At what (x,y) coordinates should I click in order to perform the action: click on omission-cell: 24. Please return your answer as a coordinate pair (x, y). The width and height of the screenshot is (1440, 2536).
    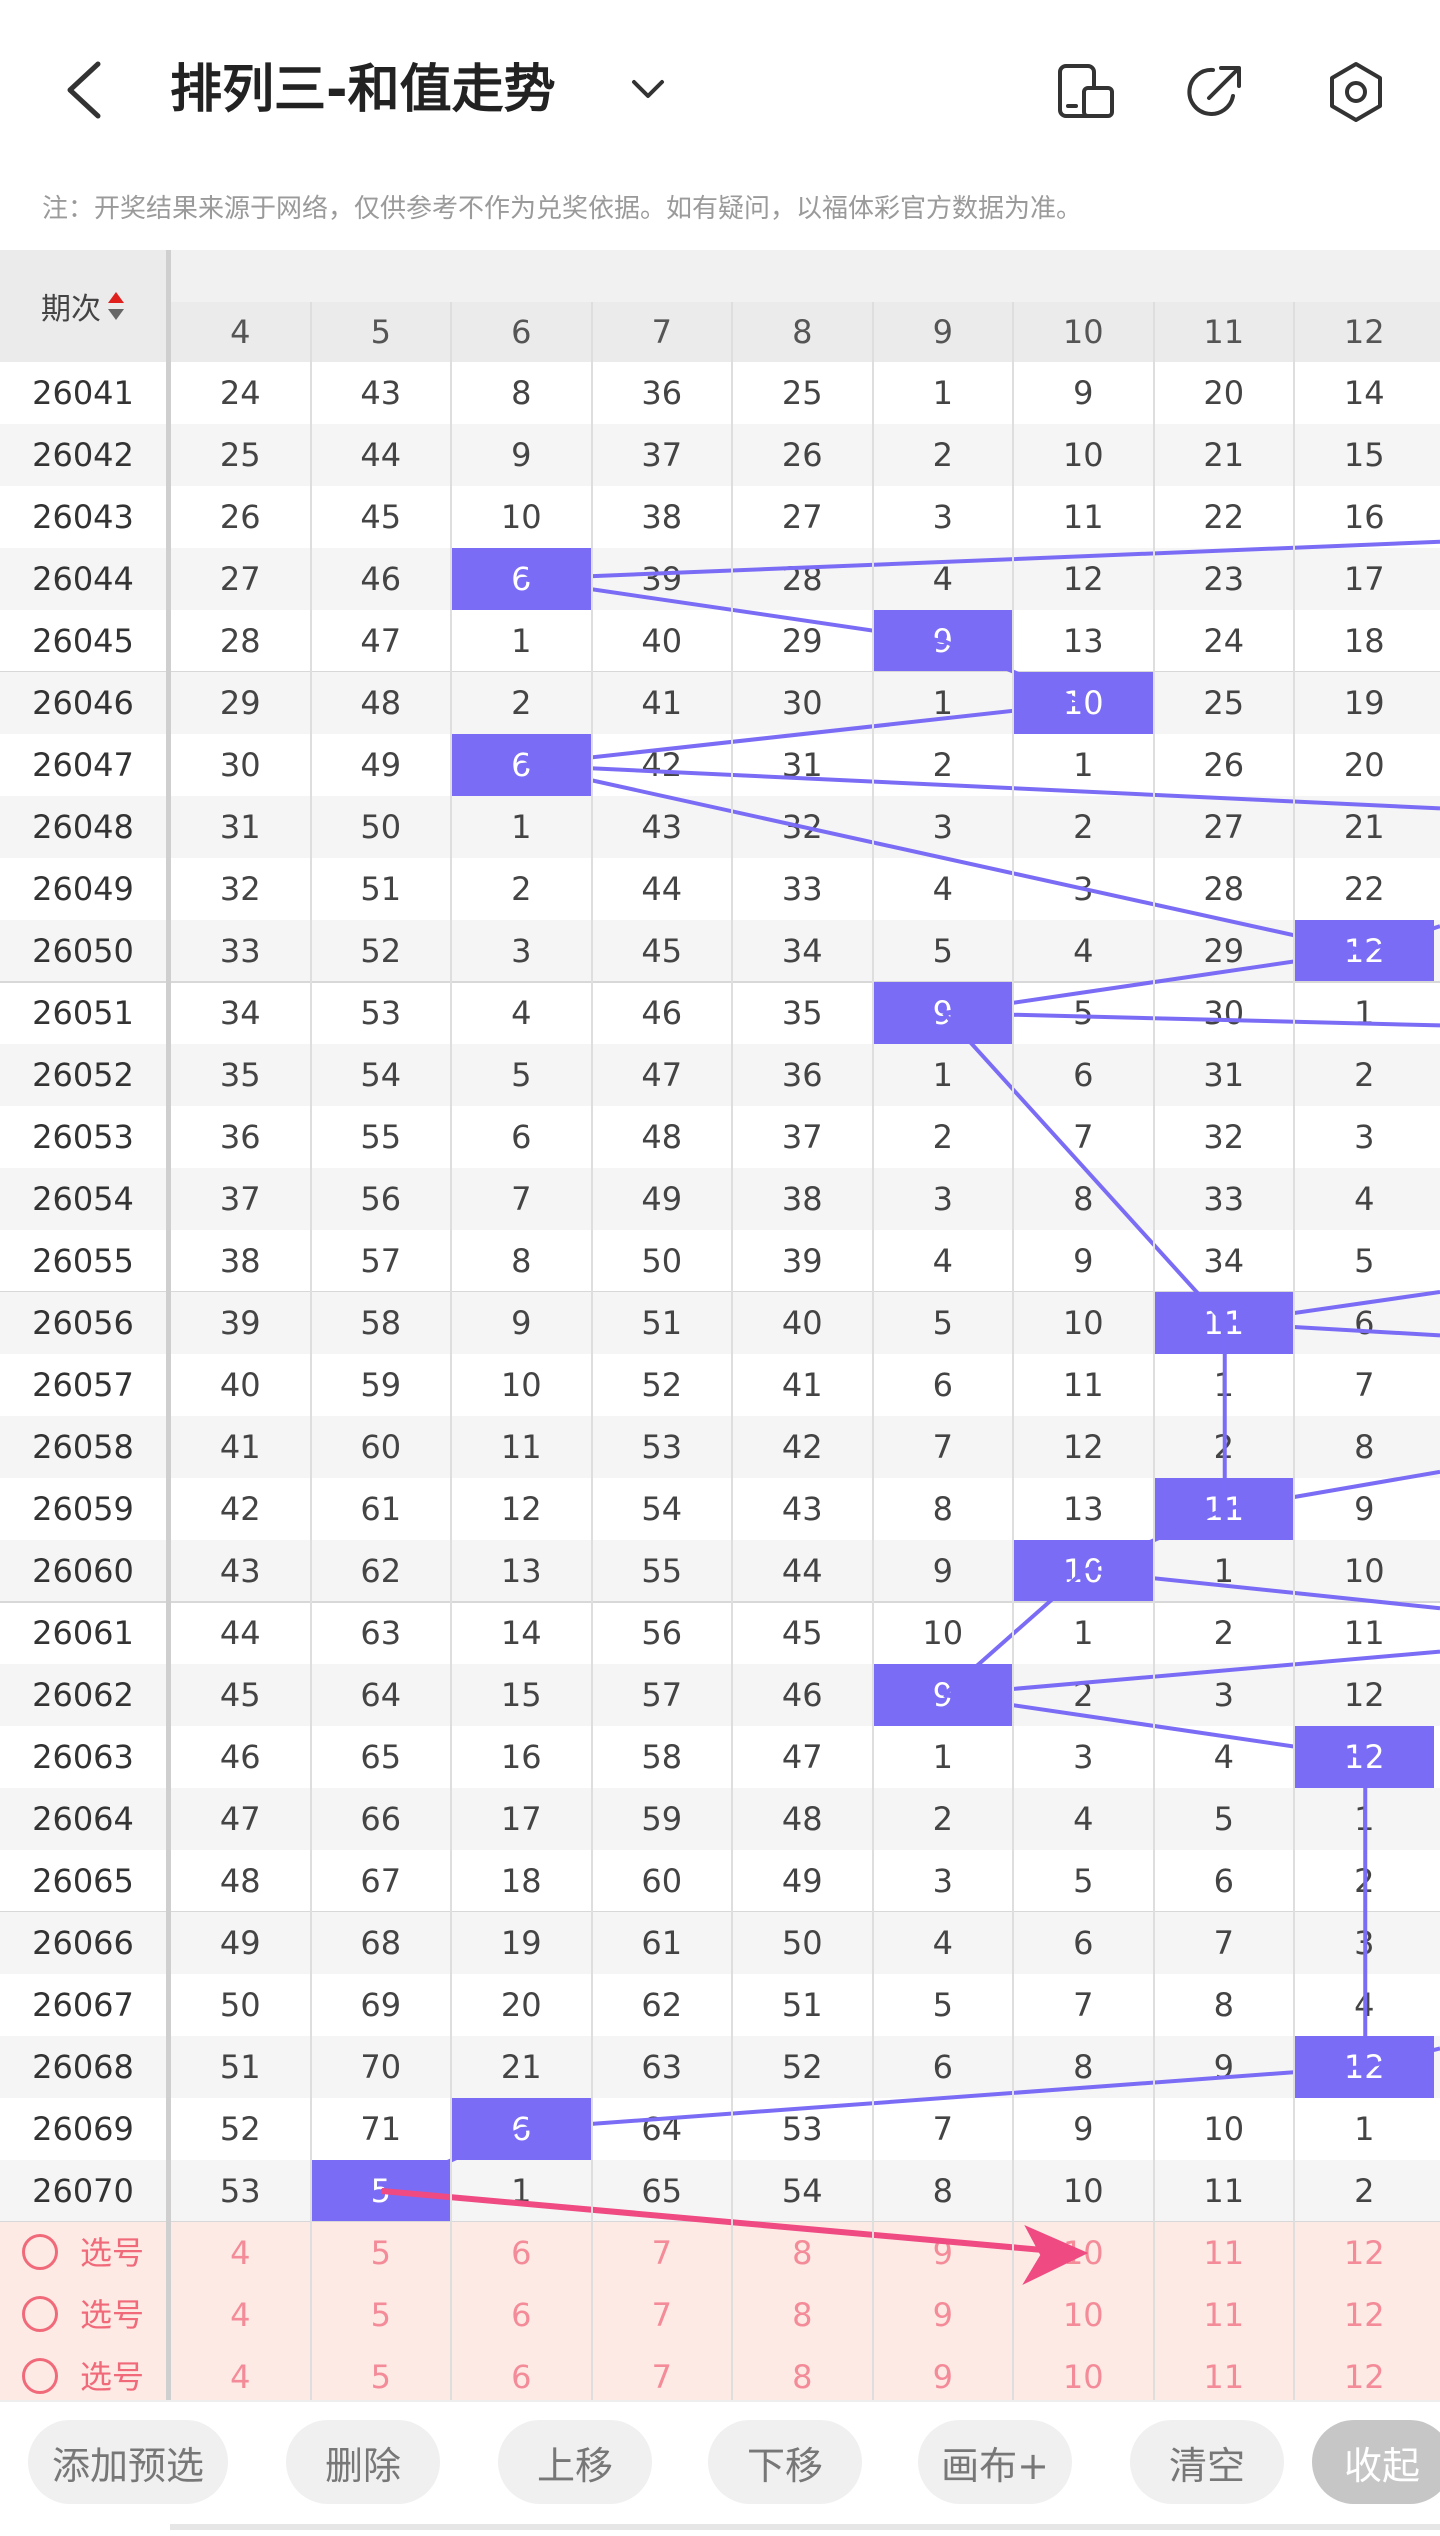
    Looking at the image, I should click on (240, 393).